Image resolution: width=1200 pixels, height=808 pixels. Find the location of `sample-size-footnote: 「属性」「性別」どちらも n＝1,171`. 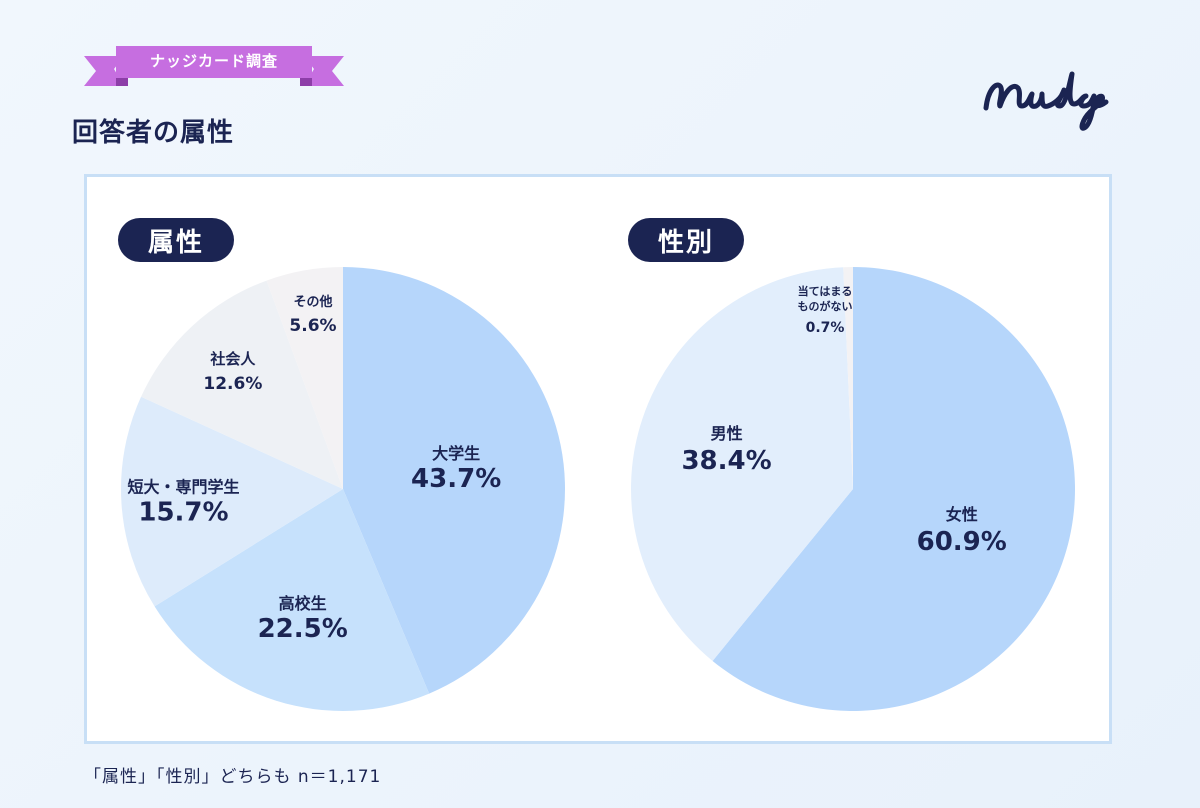

sample-size-footnote: 「属性」「性別」どちらも n＝1,171 is located at coordinates (233, 777).